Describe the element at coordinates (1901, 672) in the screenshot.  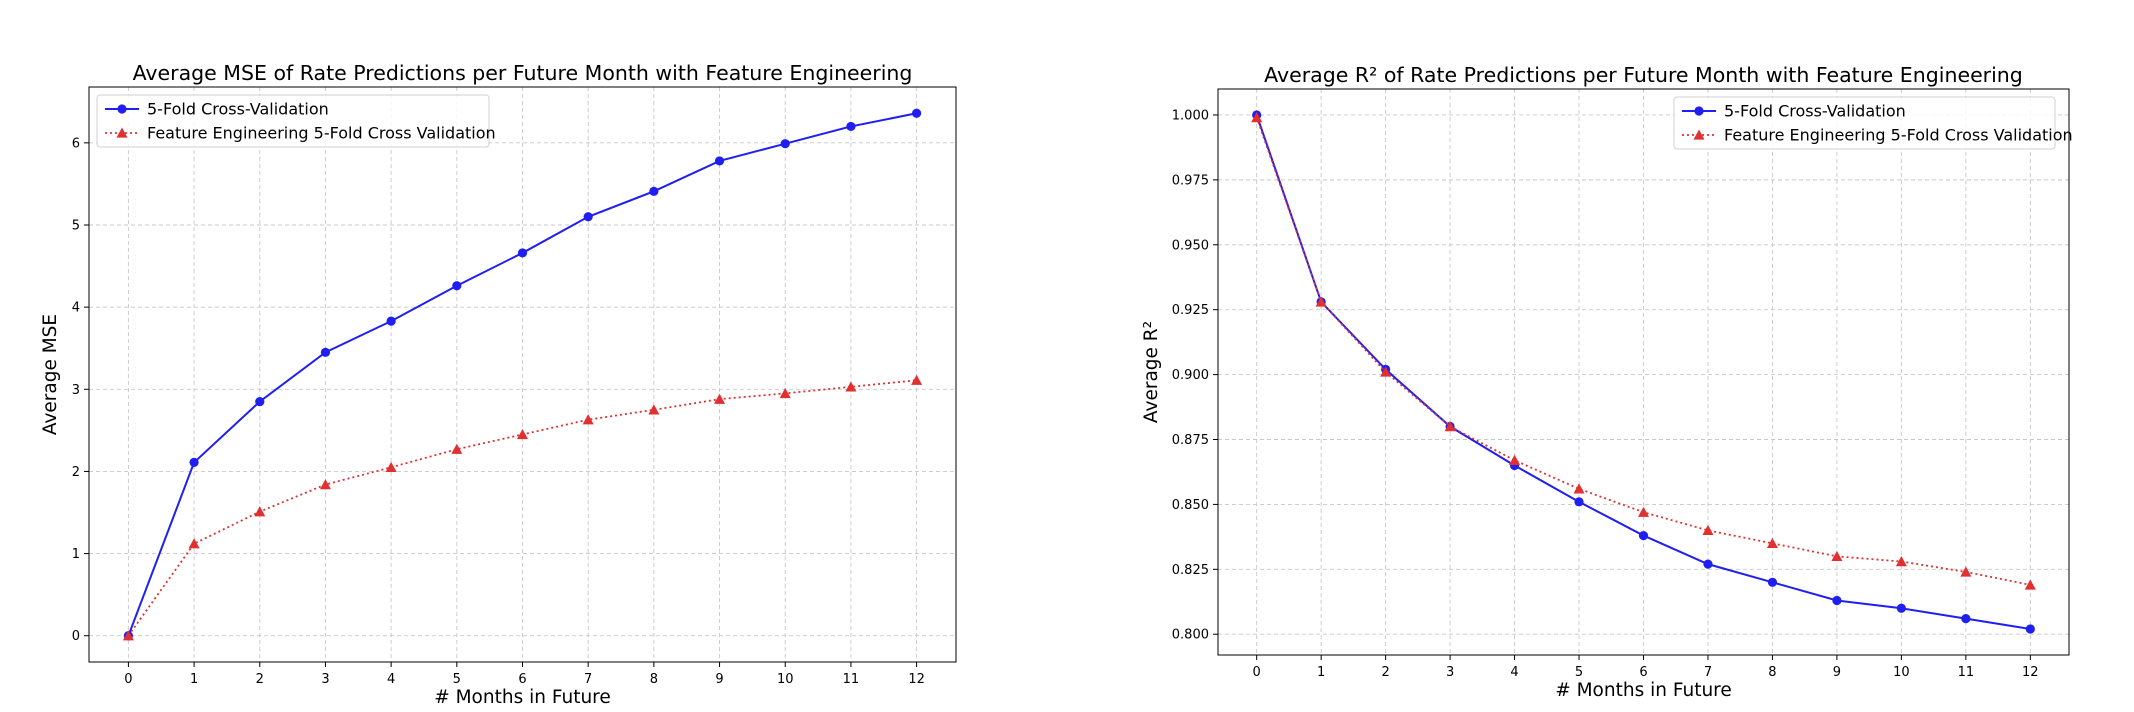
I see `x-tick-label: 10` at that location.